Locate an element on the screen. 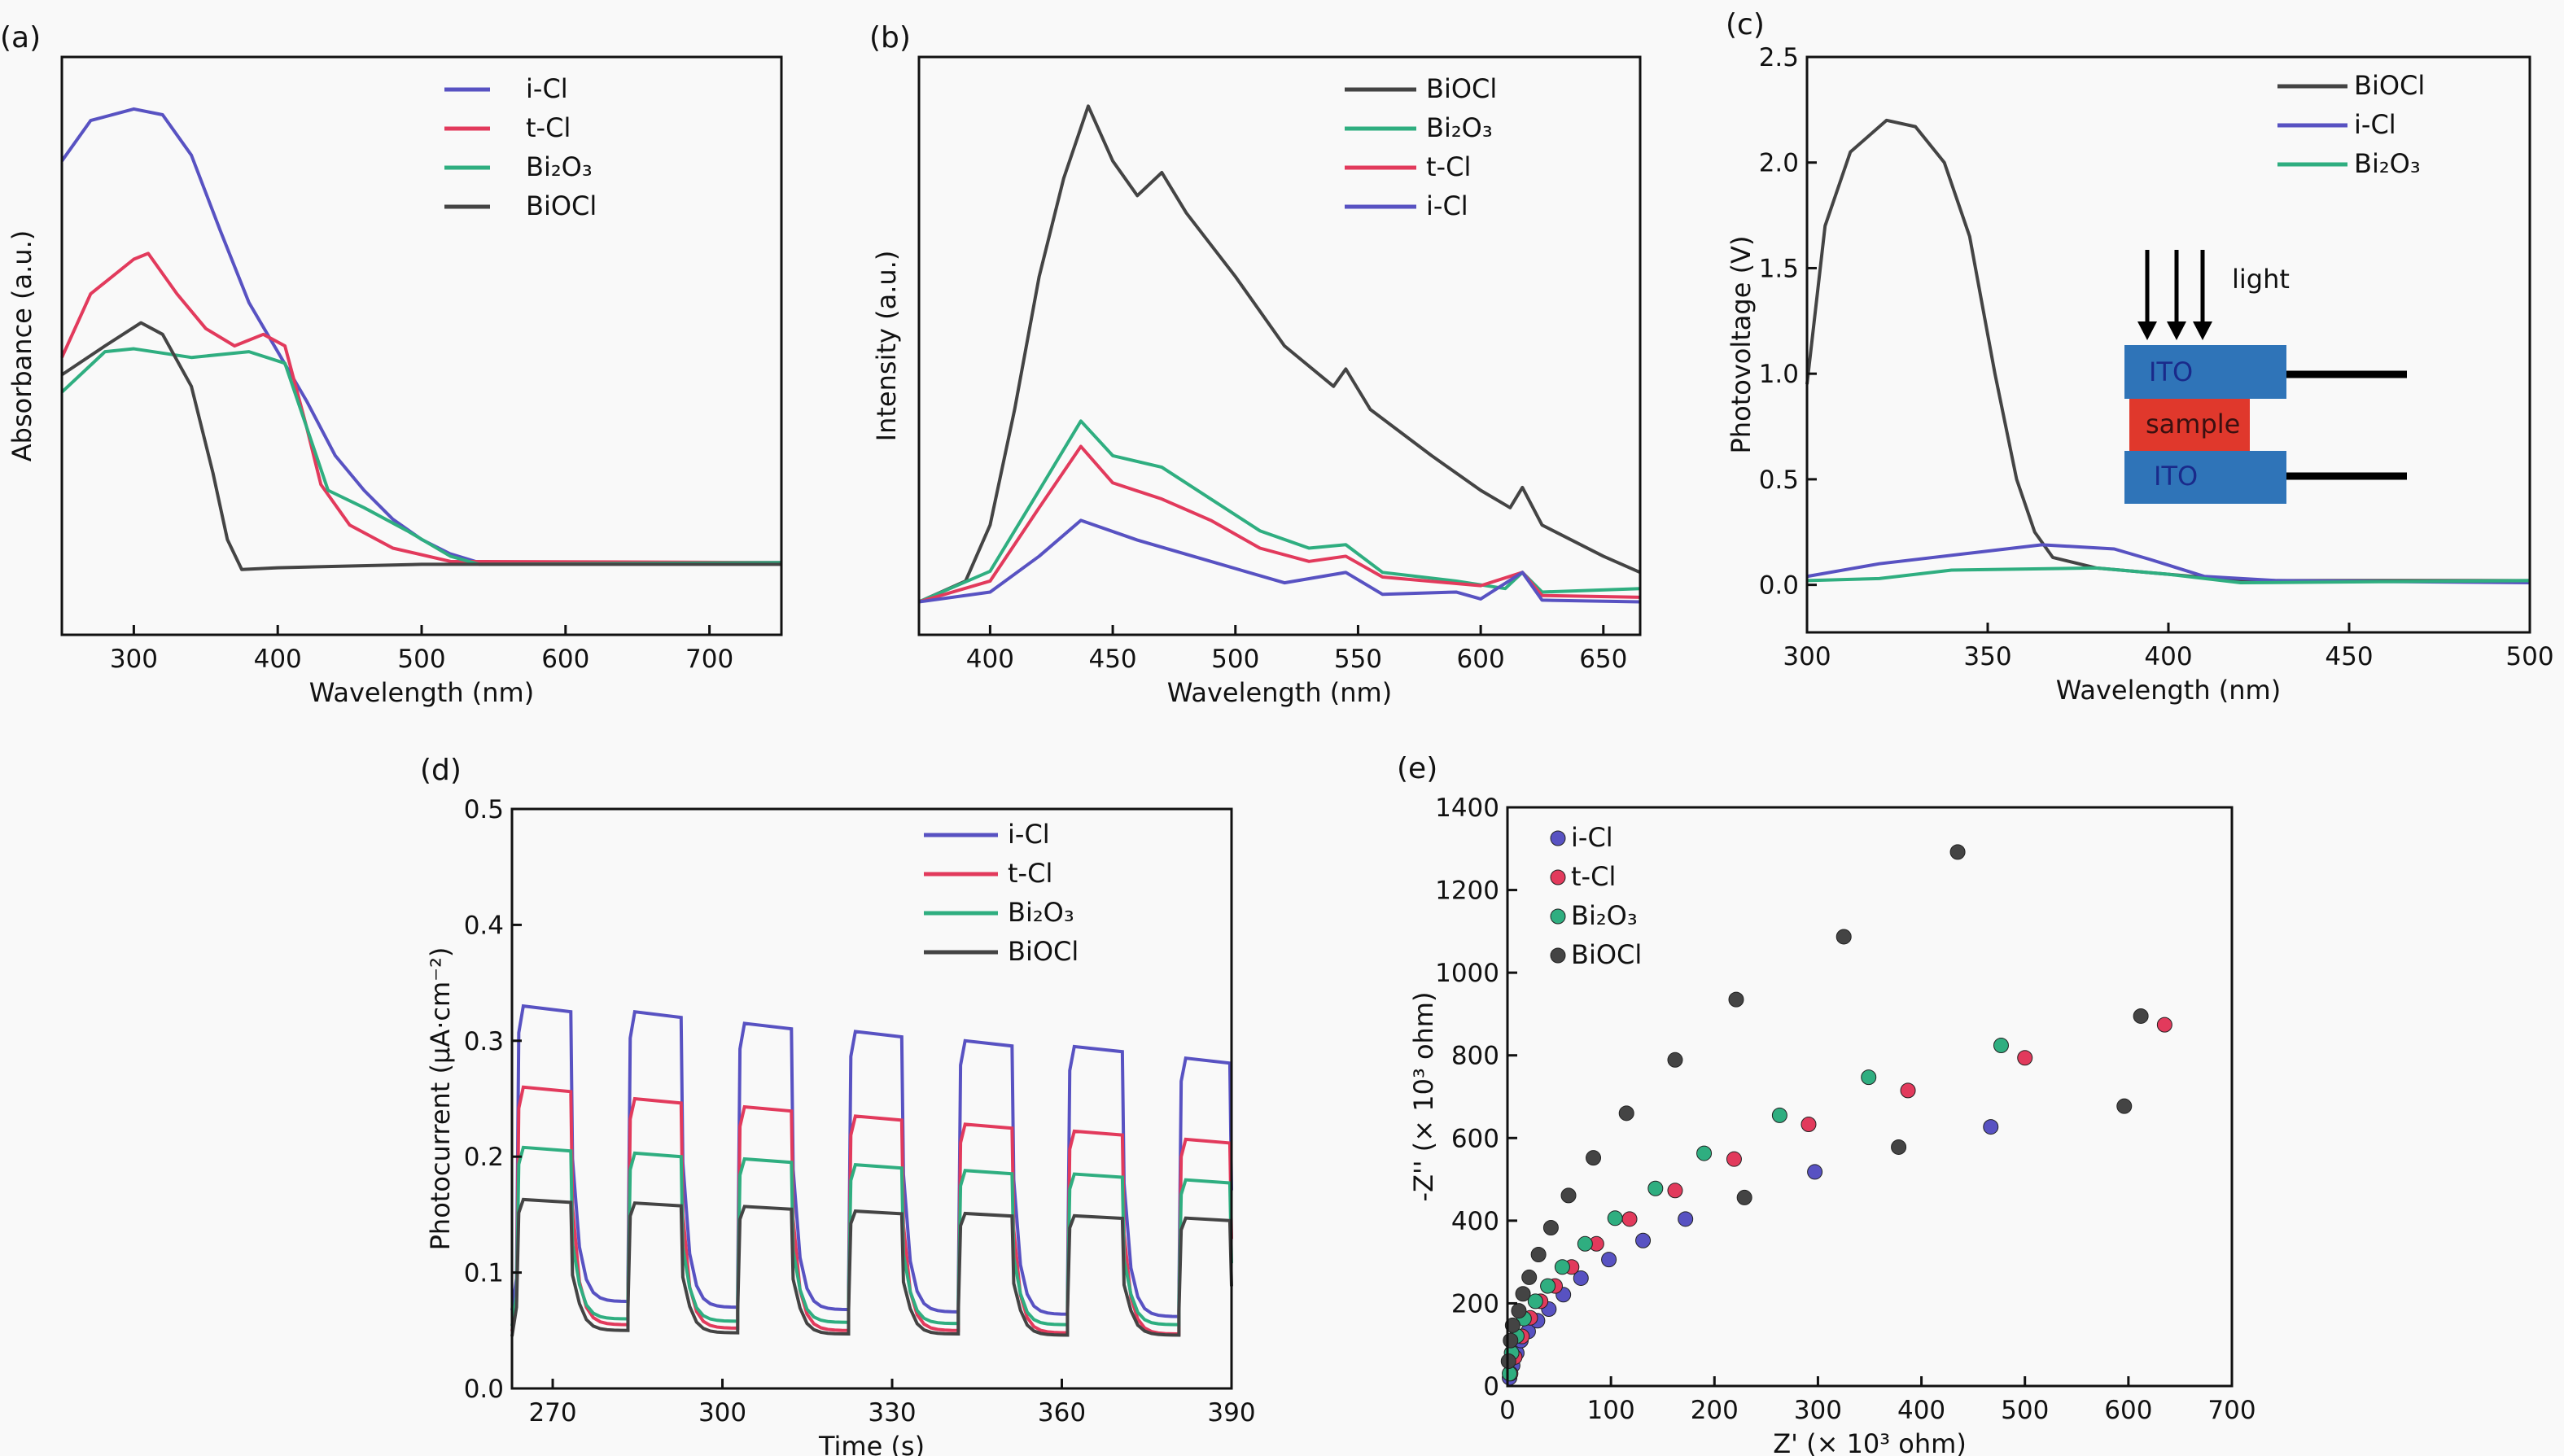 The height and width of the screenshot is (1456, 2564). y-tick-label: 0.1 is located at coordinates (484, 1273).